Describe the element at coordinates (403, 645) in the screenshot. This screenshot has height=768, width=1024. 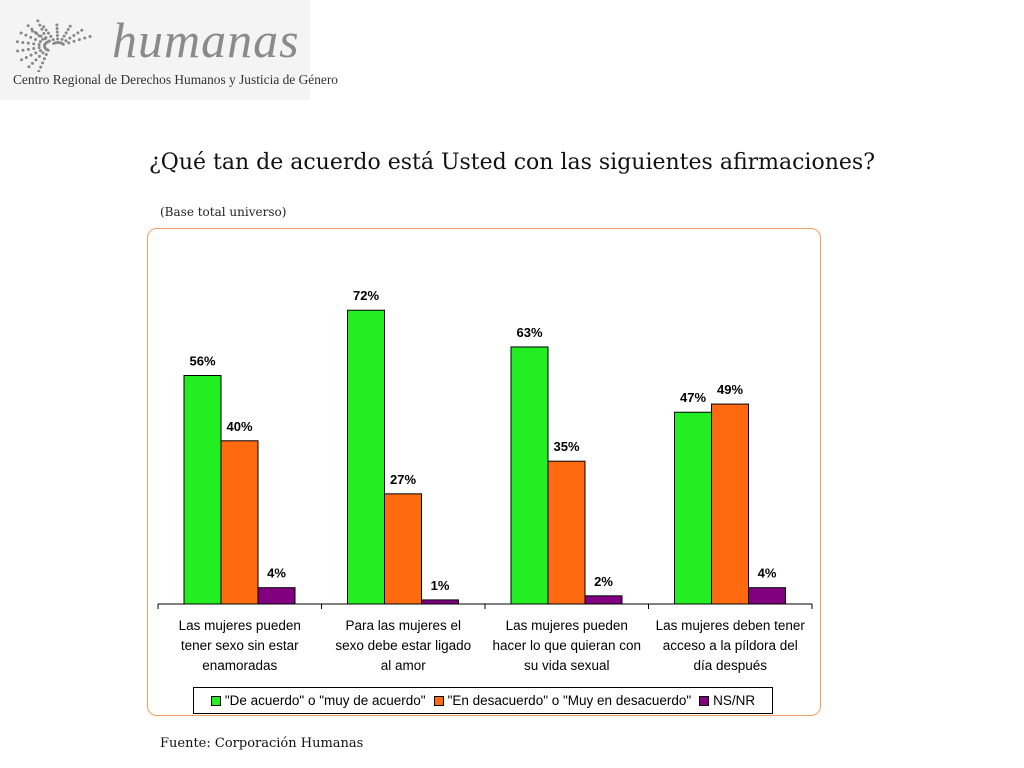
I see `category-label-2: sexo debe estar ligado` at that location.